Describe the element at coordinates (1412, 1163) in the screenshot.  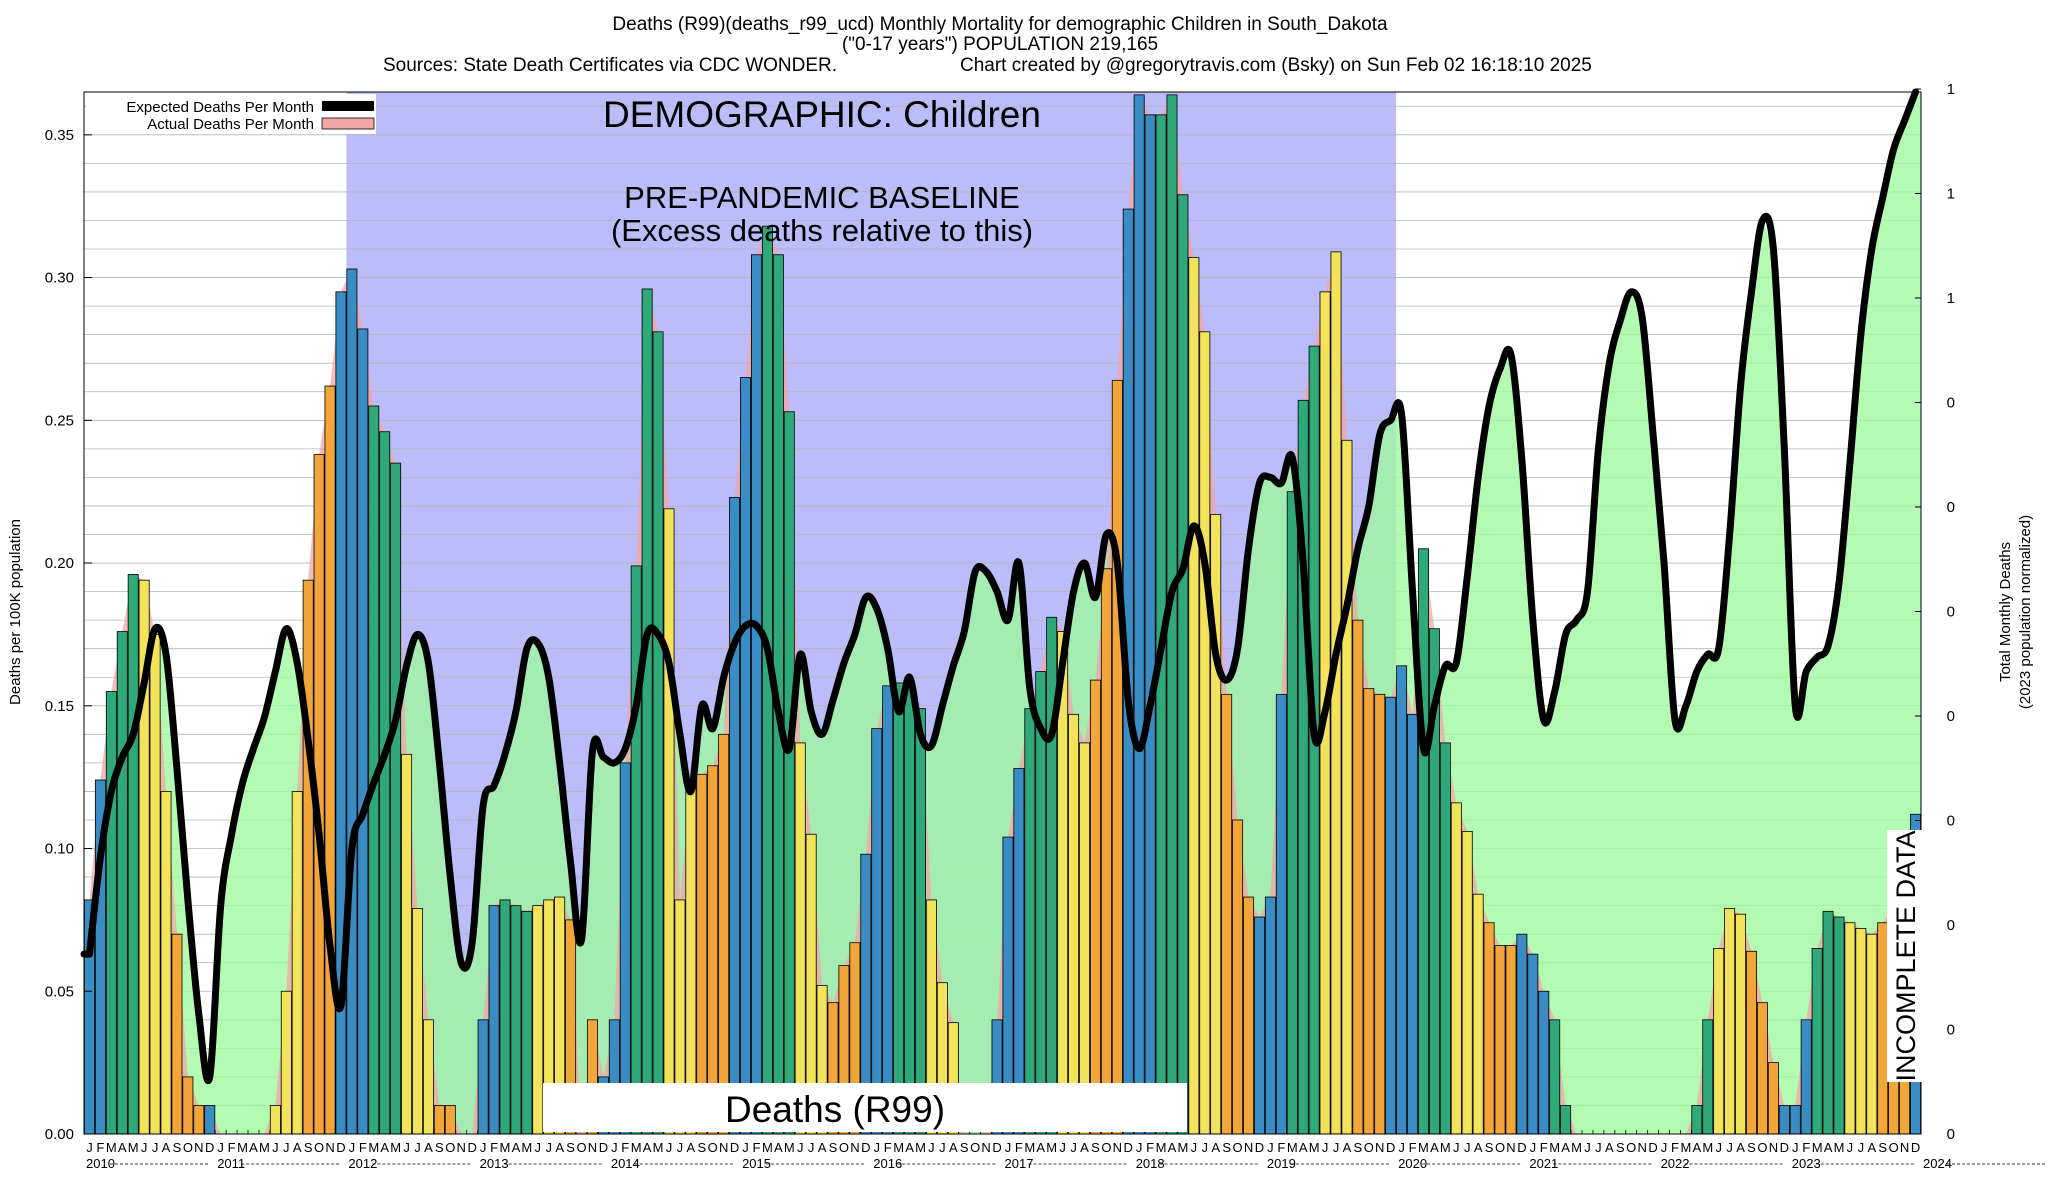
I see `year-label: 2020` at that location.